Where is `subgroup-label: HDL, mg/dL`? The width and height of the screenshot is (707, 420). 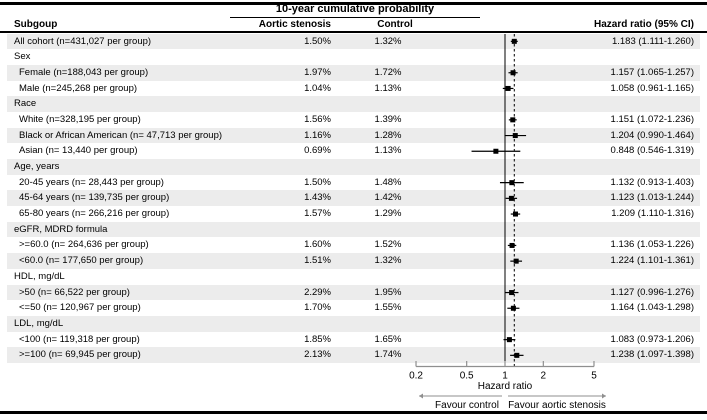
subgroup-label: HDL, mg/dL is located at coordinates (39, 276).